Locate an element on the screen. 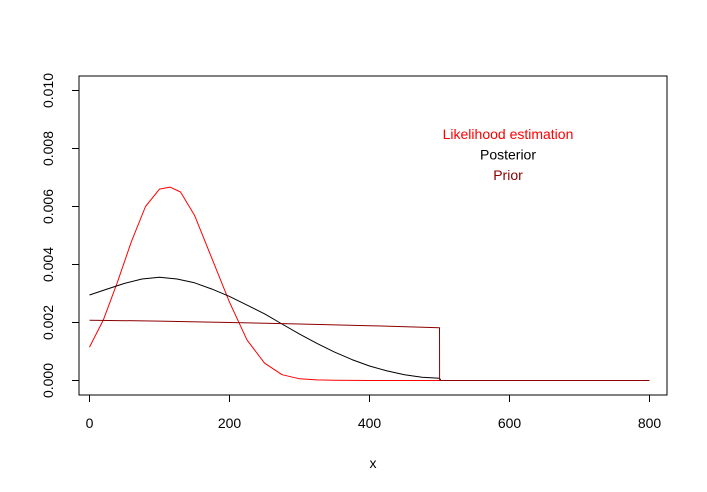 This screenshot has height=492, width=707. legend-entry: Prior is located at coordinates (508, 175).